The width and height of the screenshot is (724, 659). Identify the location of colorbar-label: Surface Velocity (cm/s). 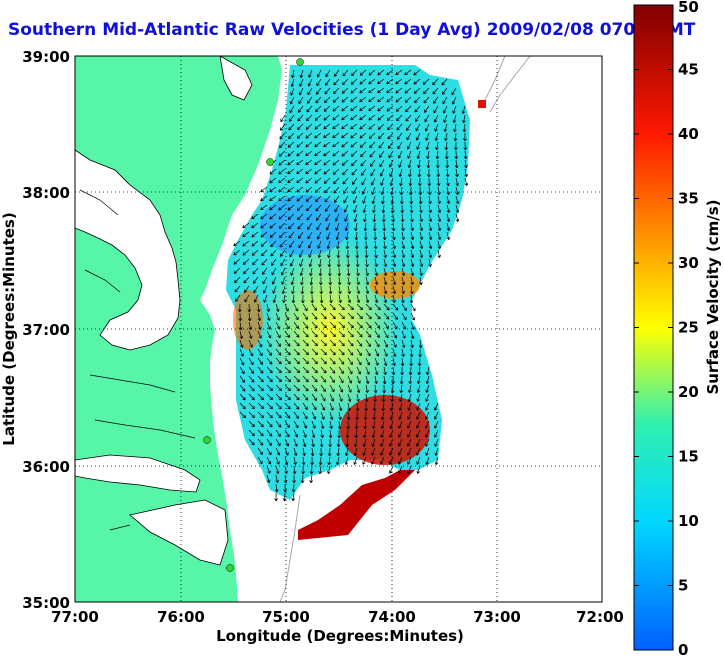
(713, 296).